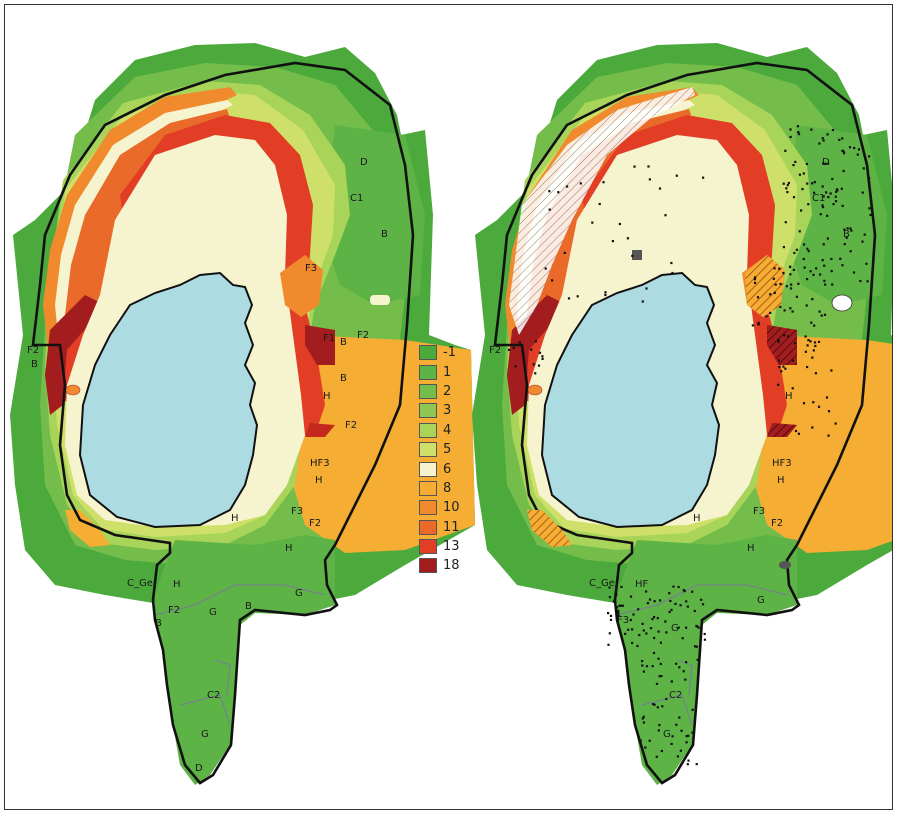  I want to click on left-label-h2: H, so click(319, 480).